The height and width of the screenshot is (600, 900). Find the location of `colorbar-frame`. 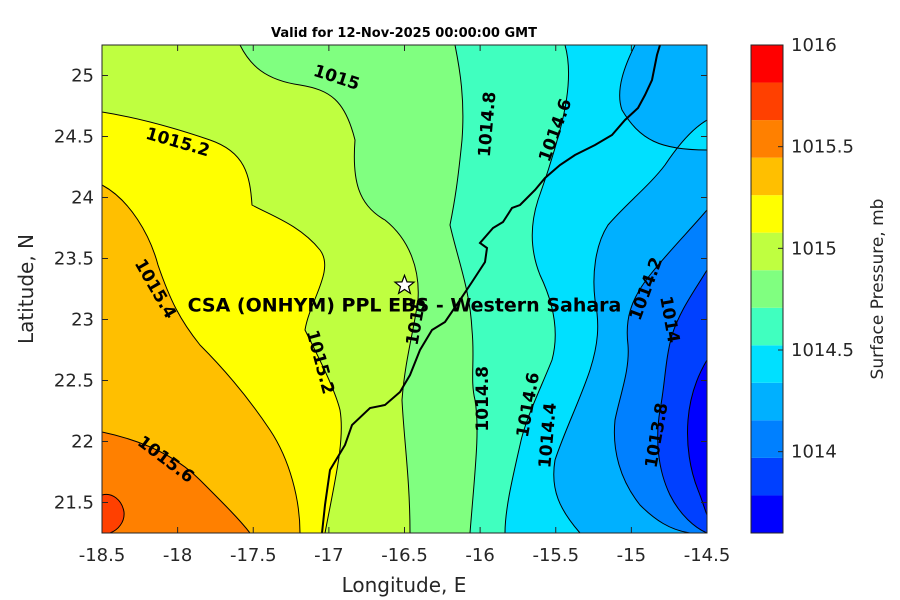

colorbar-frame is located at coordinates (767, 289).